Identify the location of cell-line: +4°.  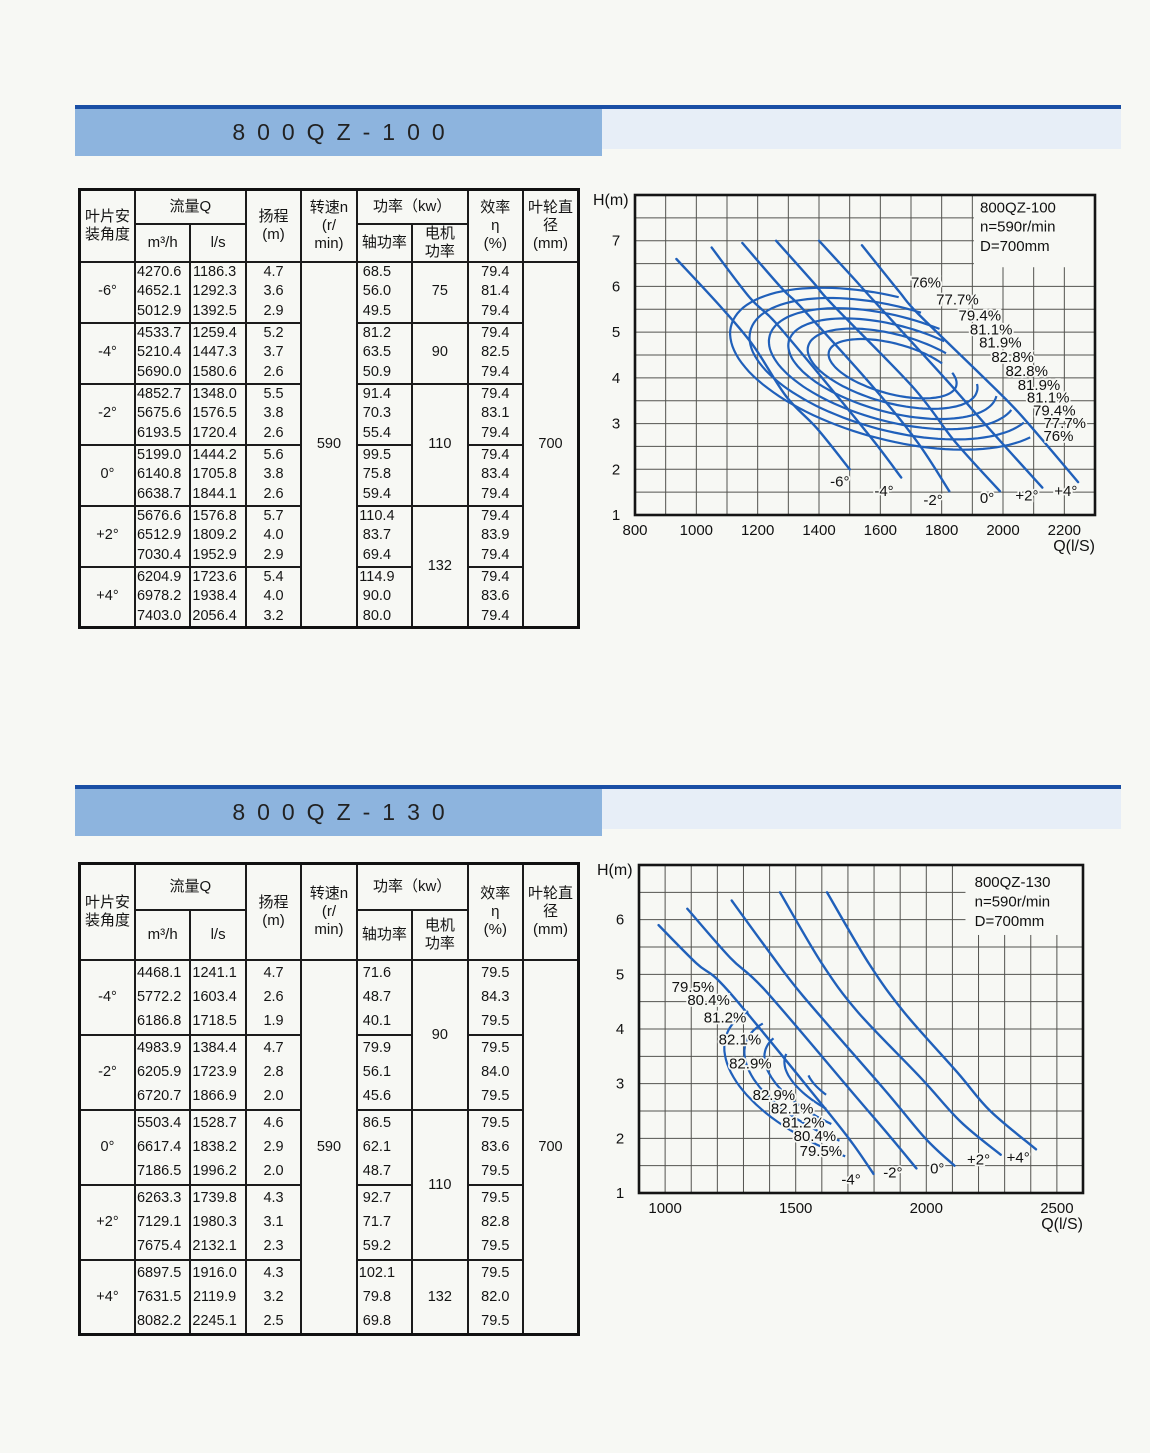
(107, 596).